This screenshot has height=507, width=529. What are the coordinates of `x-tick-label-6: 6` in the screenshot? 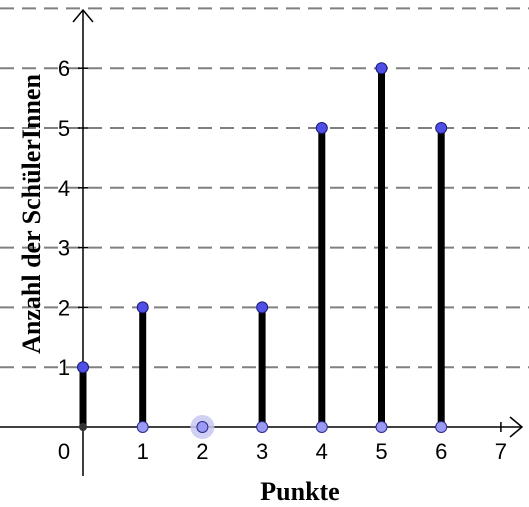 It's located at (441, 451).